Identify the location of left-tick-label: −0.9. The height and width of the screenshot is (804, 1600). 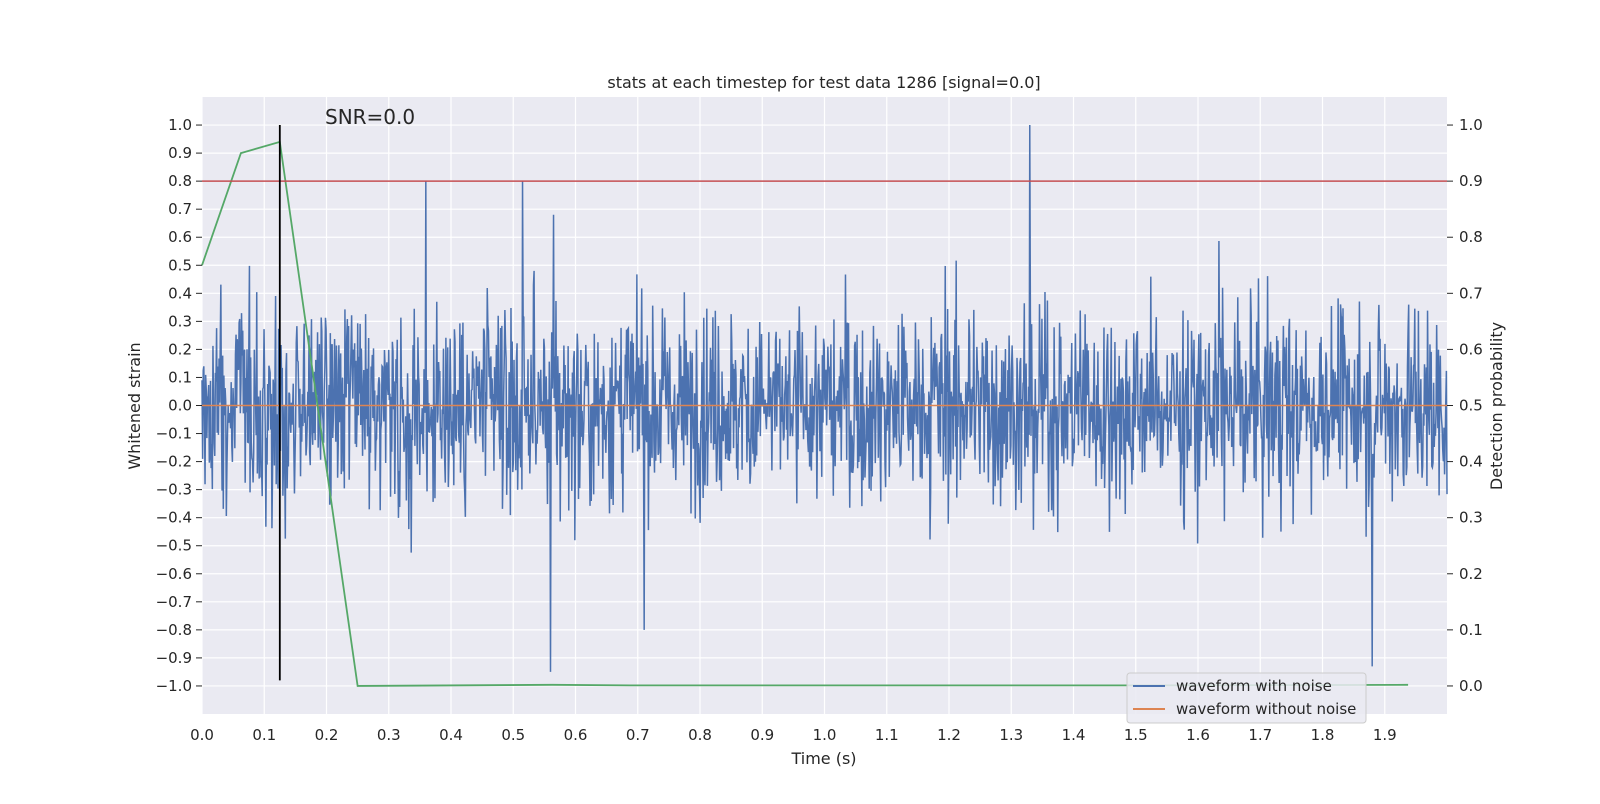
(174, 658).